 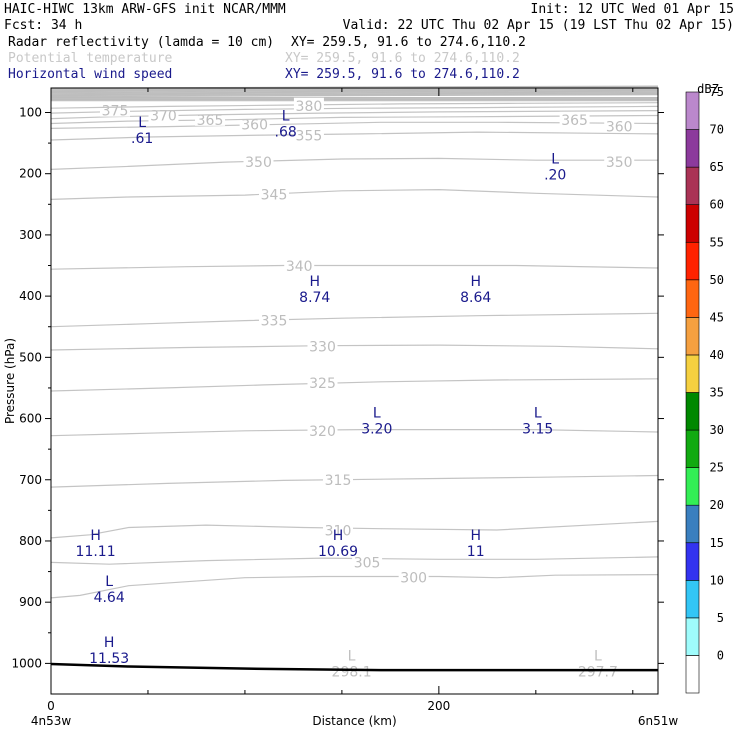 I want to click on extremum-value: 297.7, so click(x=598, y=673).